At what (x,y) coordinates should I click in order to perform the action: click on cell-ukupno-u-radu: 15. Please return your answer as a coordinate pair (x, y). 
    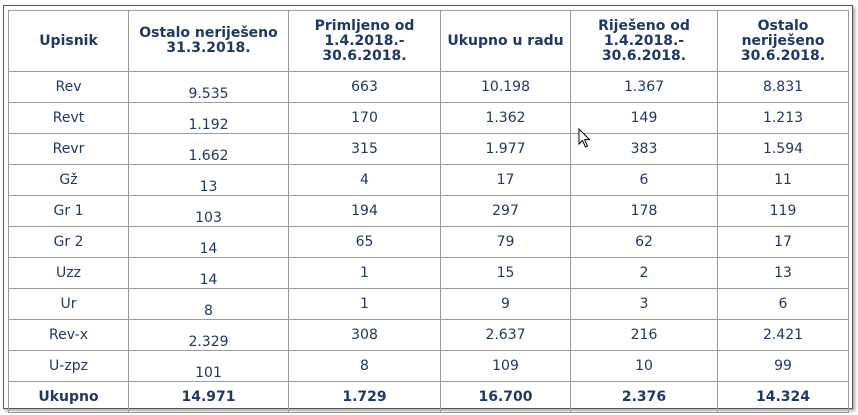
    Looking at the image, I should click on (505, 273).